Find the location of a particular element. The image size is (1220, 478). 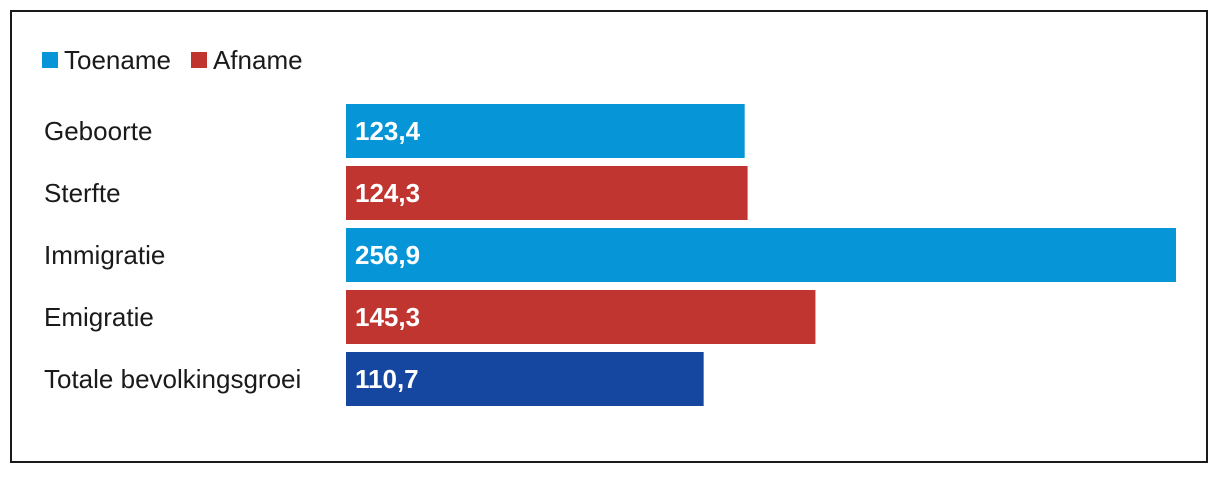

legend-swatch-afname is located at coordinates (198, 60).